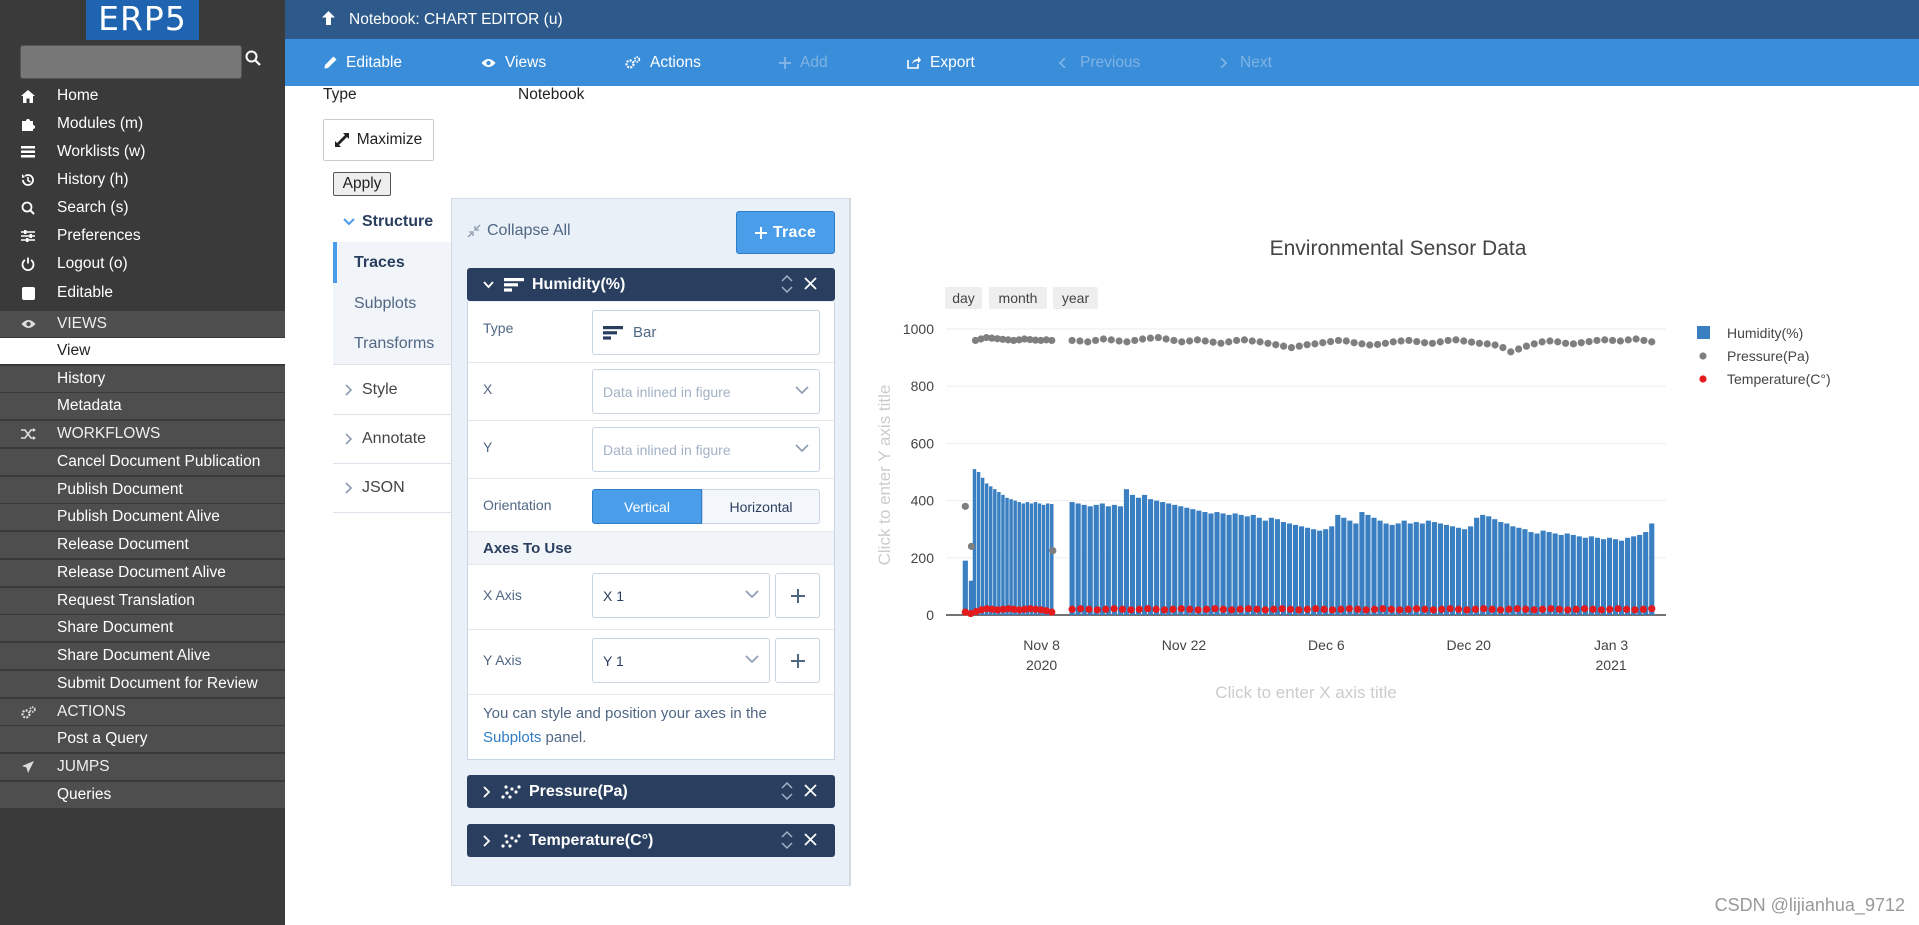  What do you see at coordinates (142, 517) in the screenshot?
I see `sidebar-workflow-item: Publish Document Alive` at bounding box center [142, 517].